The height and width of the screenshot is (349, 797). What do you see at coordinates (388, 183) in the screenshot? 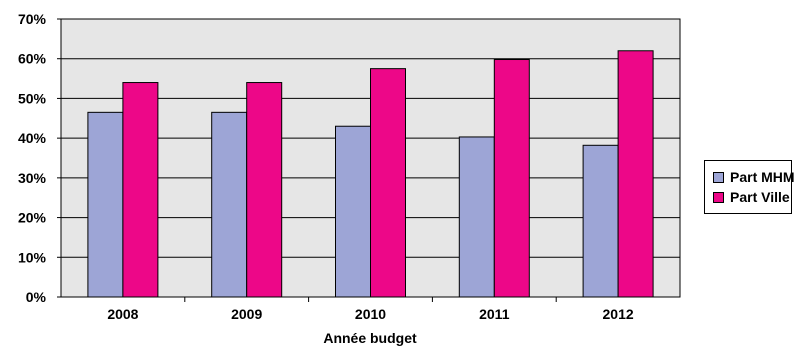
I see `bar-part-ville-2010` at bounding box center [388, 183].